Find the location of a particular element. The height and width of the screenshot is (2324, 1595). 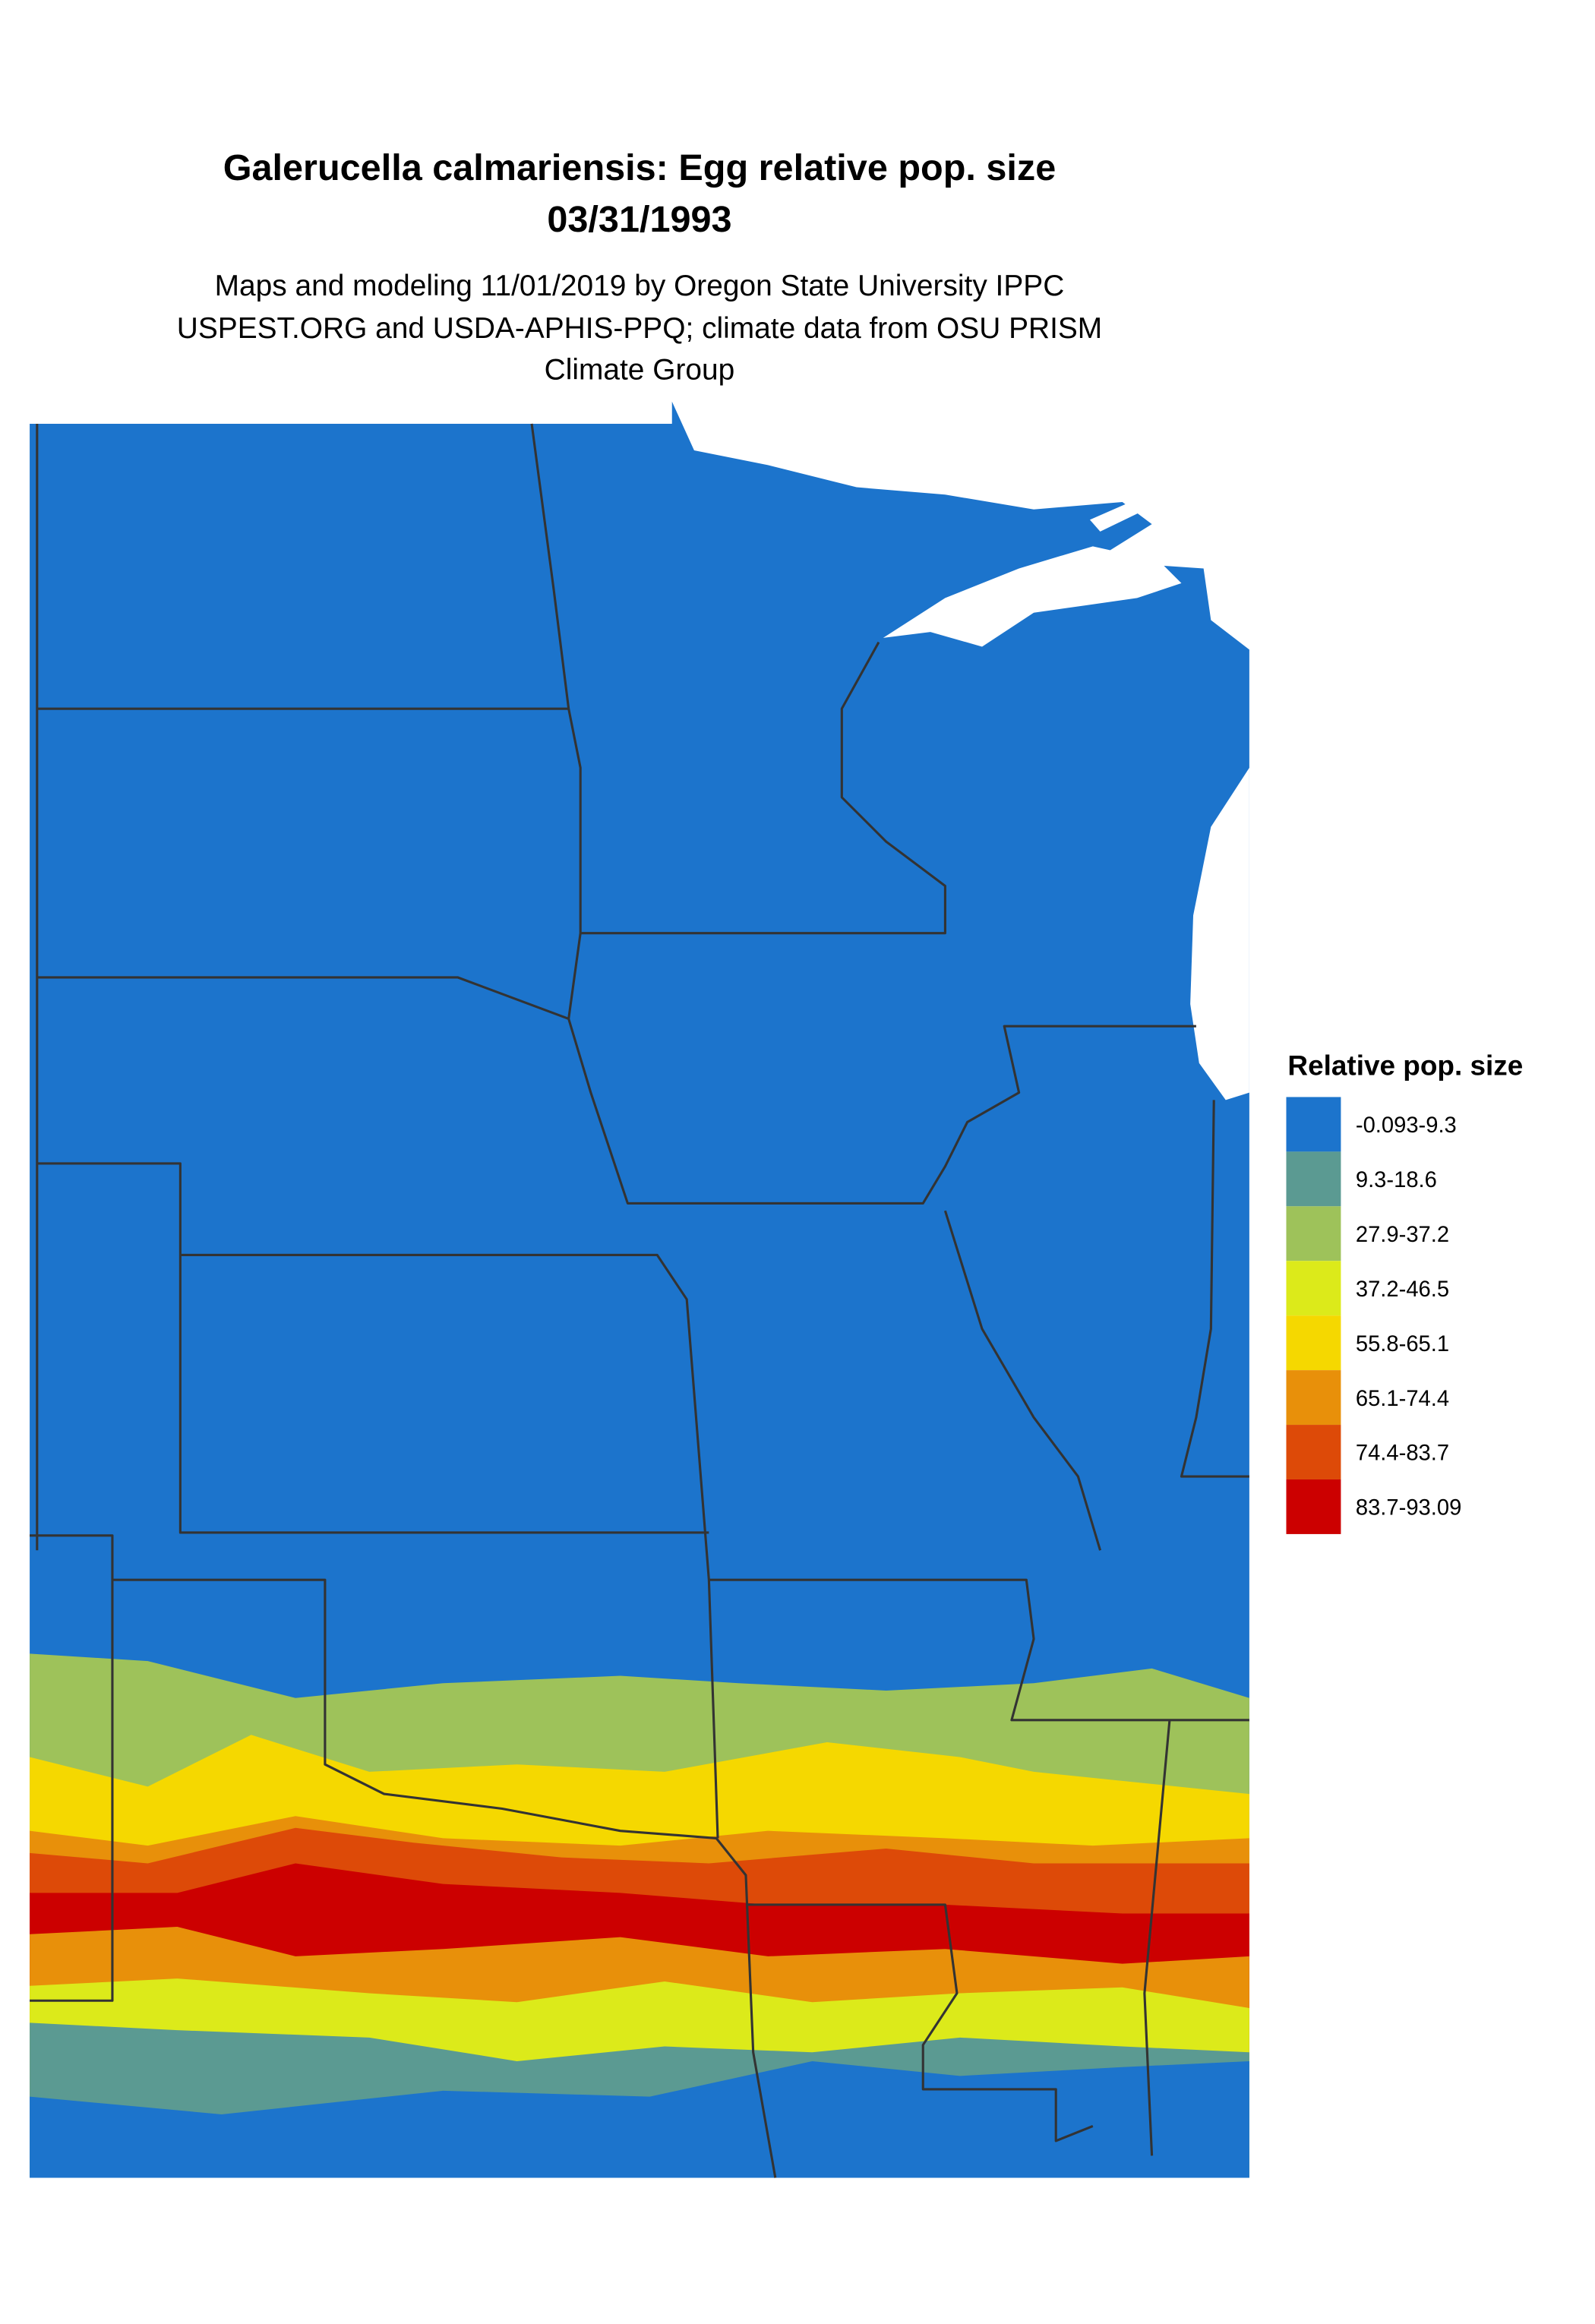

legend-label: 83.7-93.09 is located at coordinates (1408, 1508).